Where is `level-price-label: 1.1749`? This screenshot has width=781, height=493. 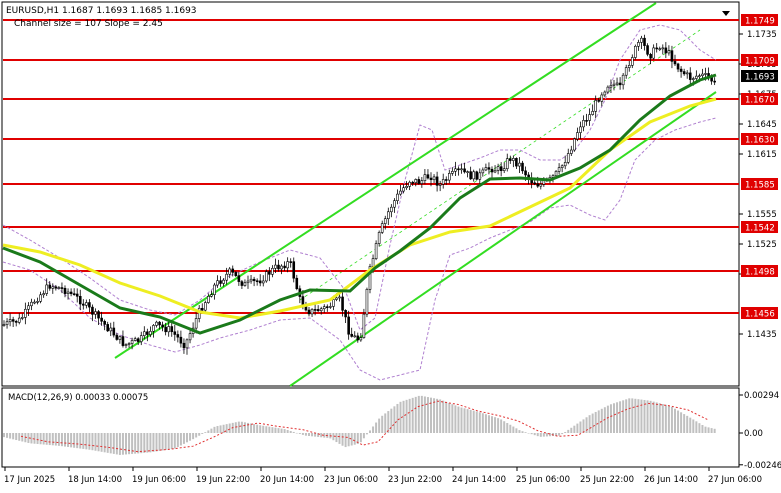 level-price-label: 1.1749 is located at coordinates (760, 22).